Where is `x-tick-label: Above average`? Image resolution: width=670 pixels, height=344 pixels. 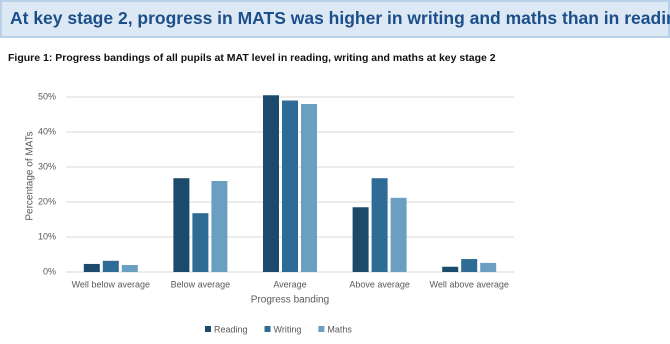 x-tick-label: Above average is located at coordinates (379, 284).